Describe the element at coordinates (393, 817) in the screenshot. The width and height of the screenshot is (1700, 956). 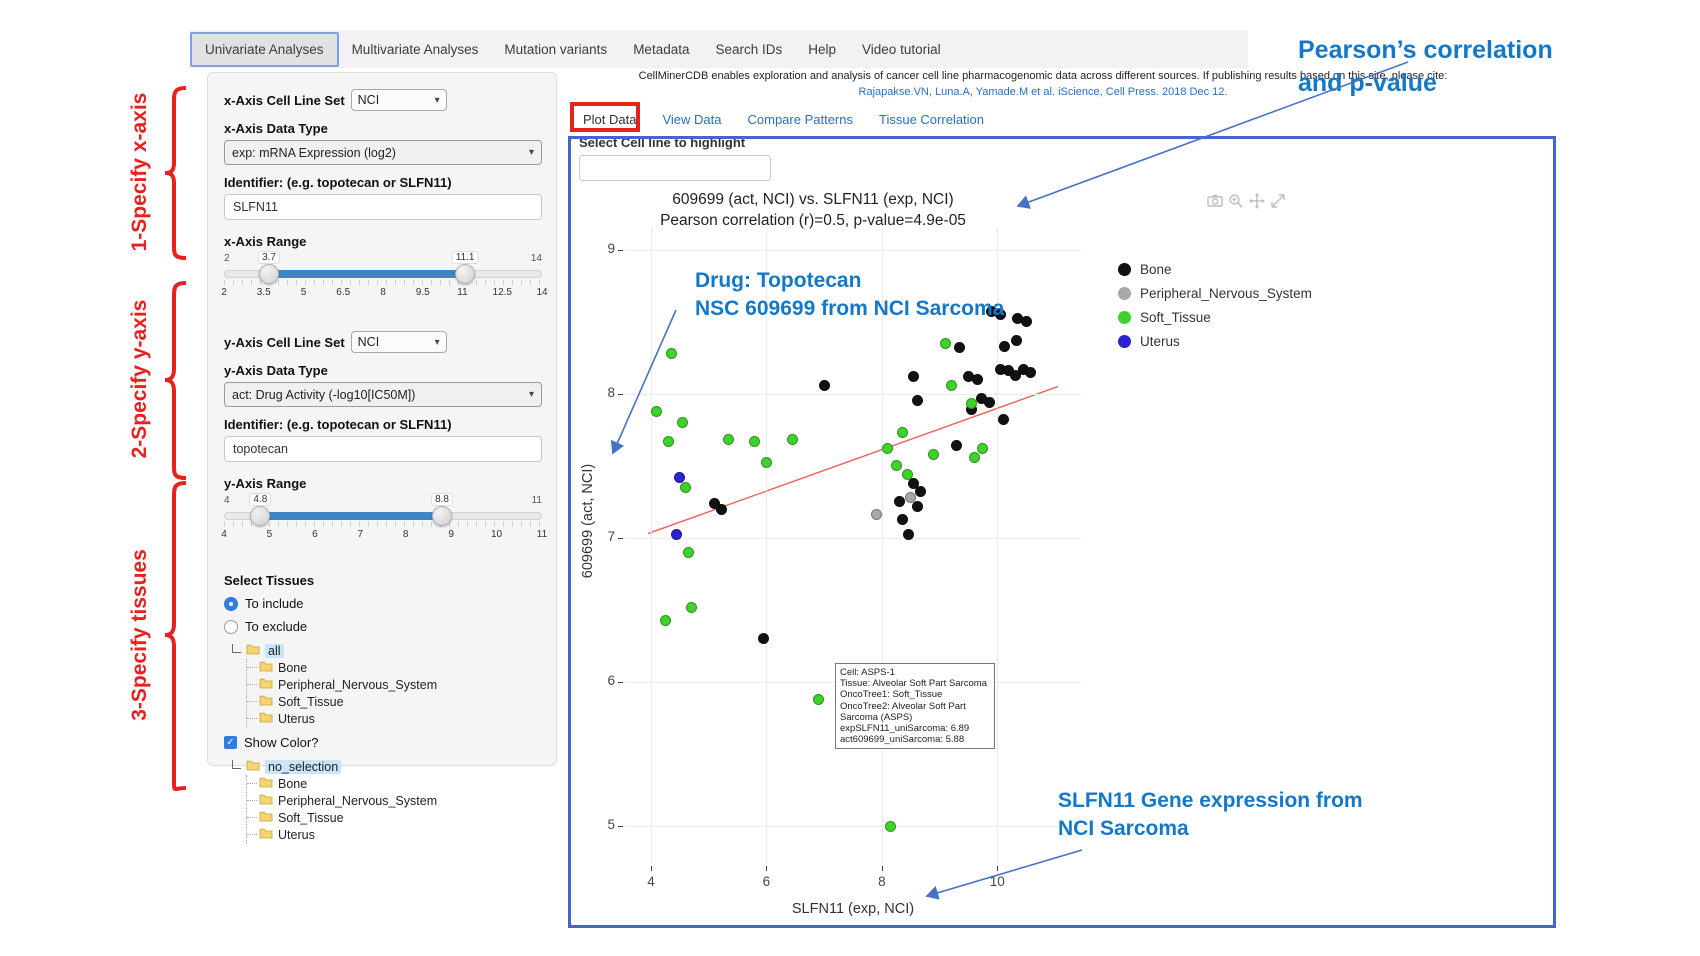
I see `color-tree-item-soft-tissue: Soft_Tissue` at that location.